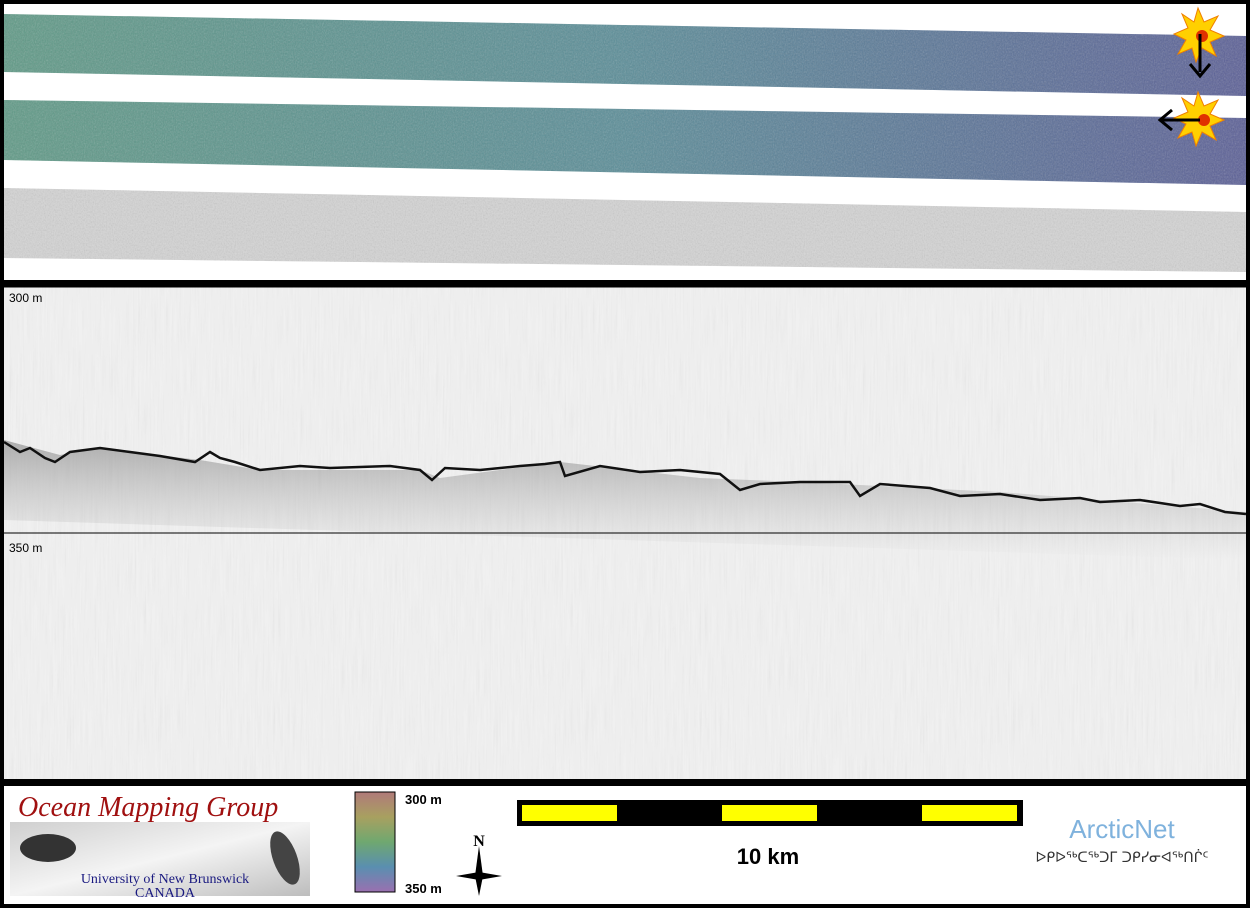 Image resolution: width=1250 pixels, height=908 pixels. What do you see at coordinates (479, 871) in the screenshot?
I see `north-arrow` at bounding box center [479, 871].